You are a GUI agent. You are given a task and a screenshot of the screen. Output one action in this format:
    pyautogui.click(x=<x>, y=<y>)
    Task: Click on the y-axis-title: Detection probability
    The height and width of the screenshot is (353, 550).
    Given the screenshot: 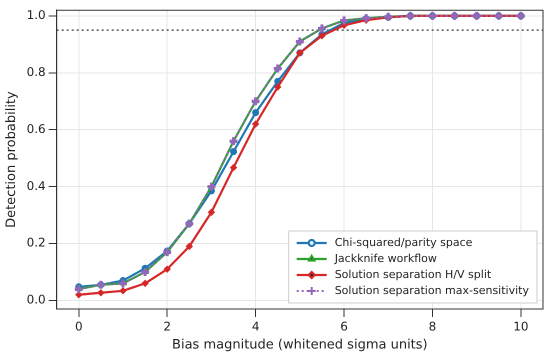 What is the action you would take?
    pyautogui.click(x=12, y=159)
    